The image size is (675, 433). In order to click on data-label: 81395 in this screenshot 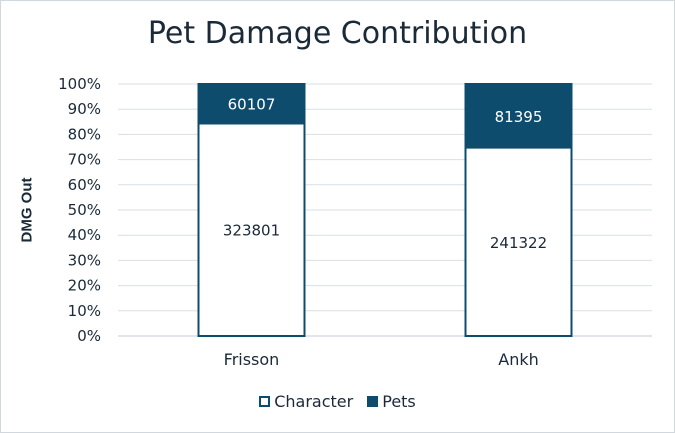, I will do `click(519, 117)`.